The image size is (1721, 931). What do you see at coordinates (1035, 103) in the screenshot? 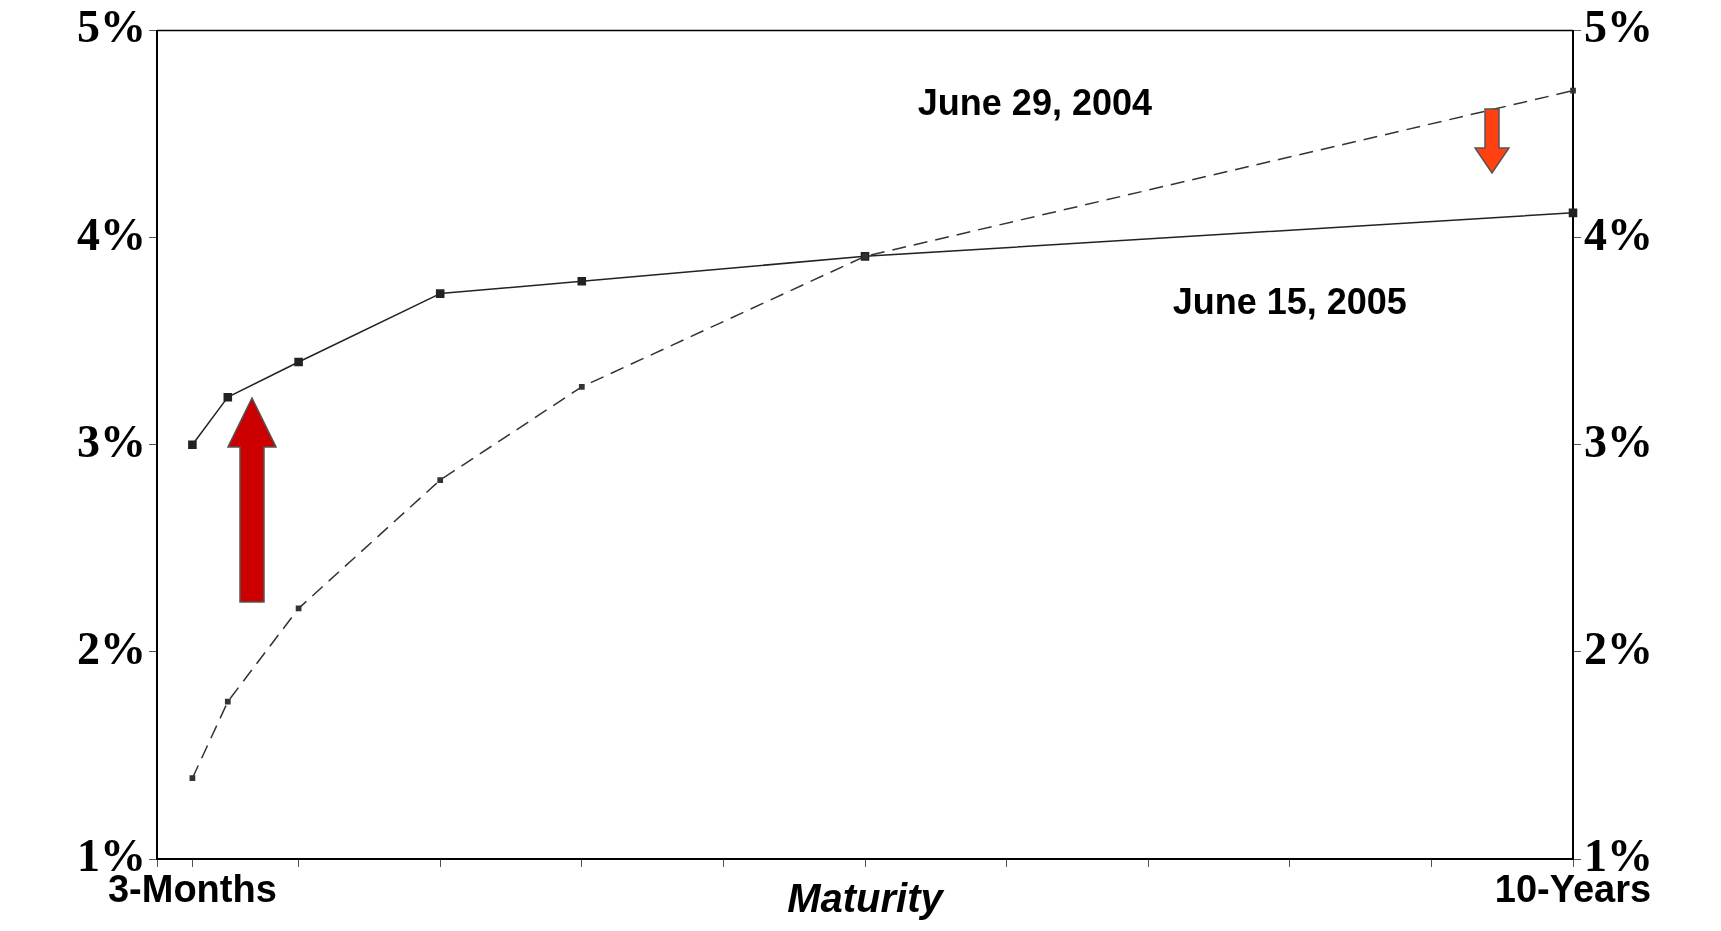
I see `series-label: June 29, 2004` at bounding box center [1035, 103].